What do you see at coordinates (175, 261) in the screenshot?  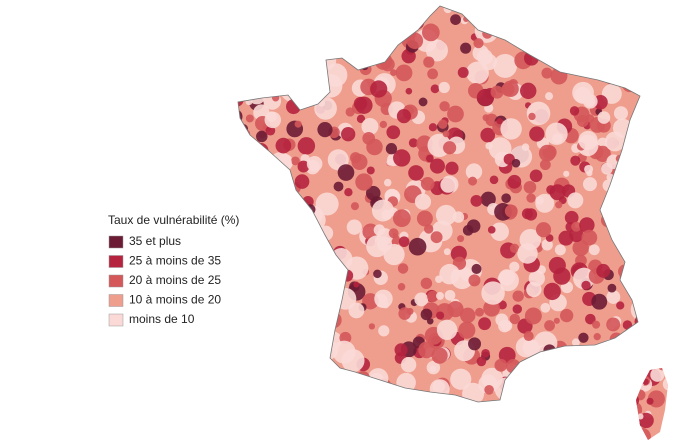 I see `legend-label: 25 à moins de 35` at bounding box center [175, 261].